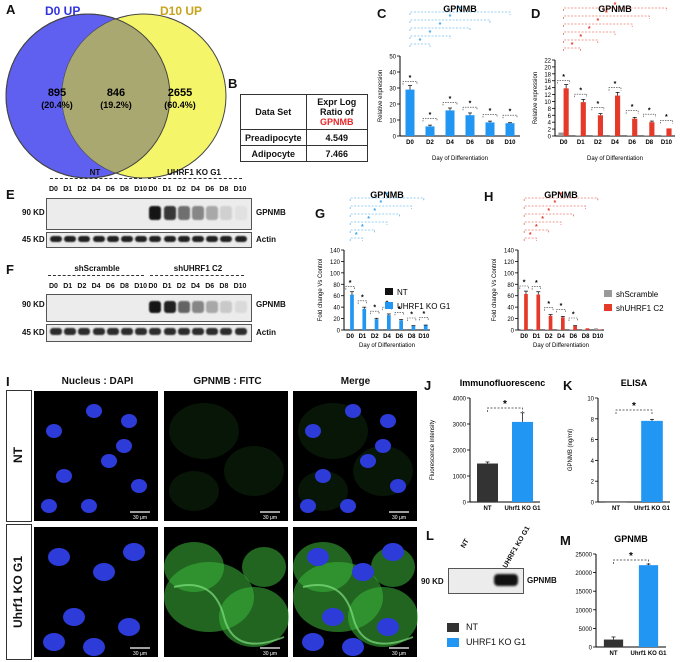  Describe the element at coordinates (583, 611) in the screenshot. I see `y-tick-label: 10000` at that location.